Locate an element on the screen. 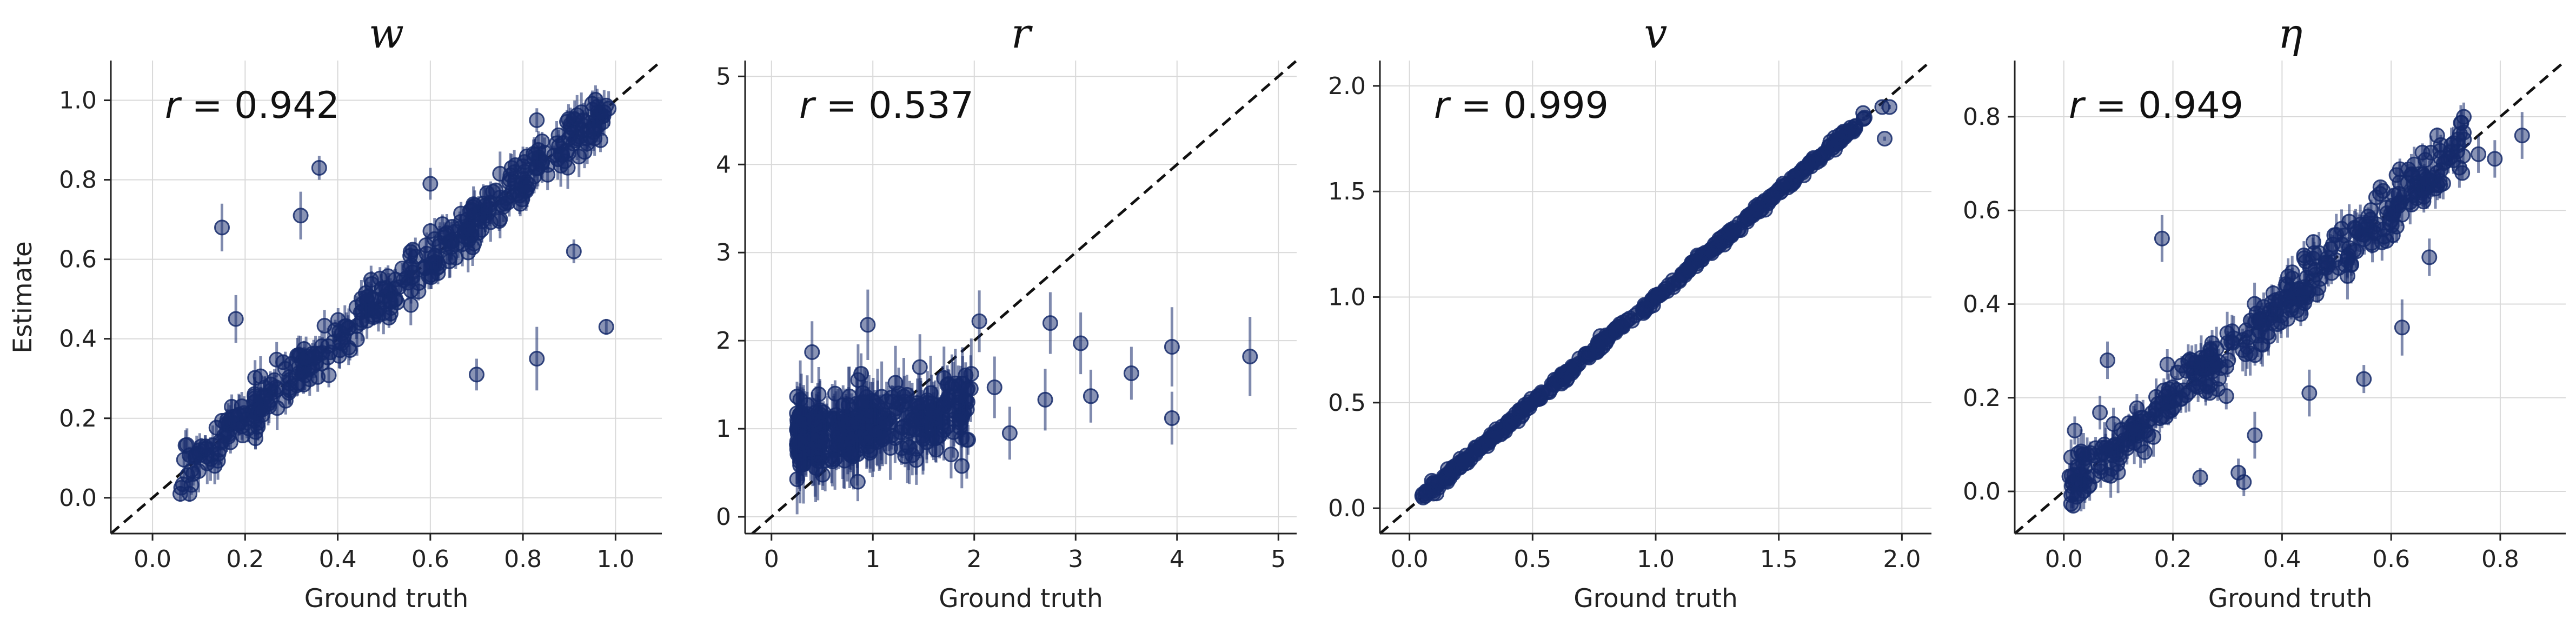 The image size is (2576, 626). y-tick-label: 1.0 is located at coordinates (78, 101).